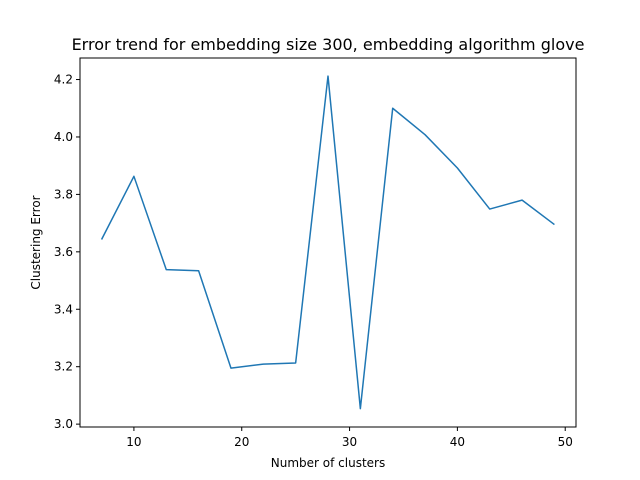 The width and height of the screenshot is (640, 480). What do you see at coordinates (63, 309) in the screenshot?
I see `y-tick-label: 3.4` at bounding box center [63, 309].